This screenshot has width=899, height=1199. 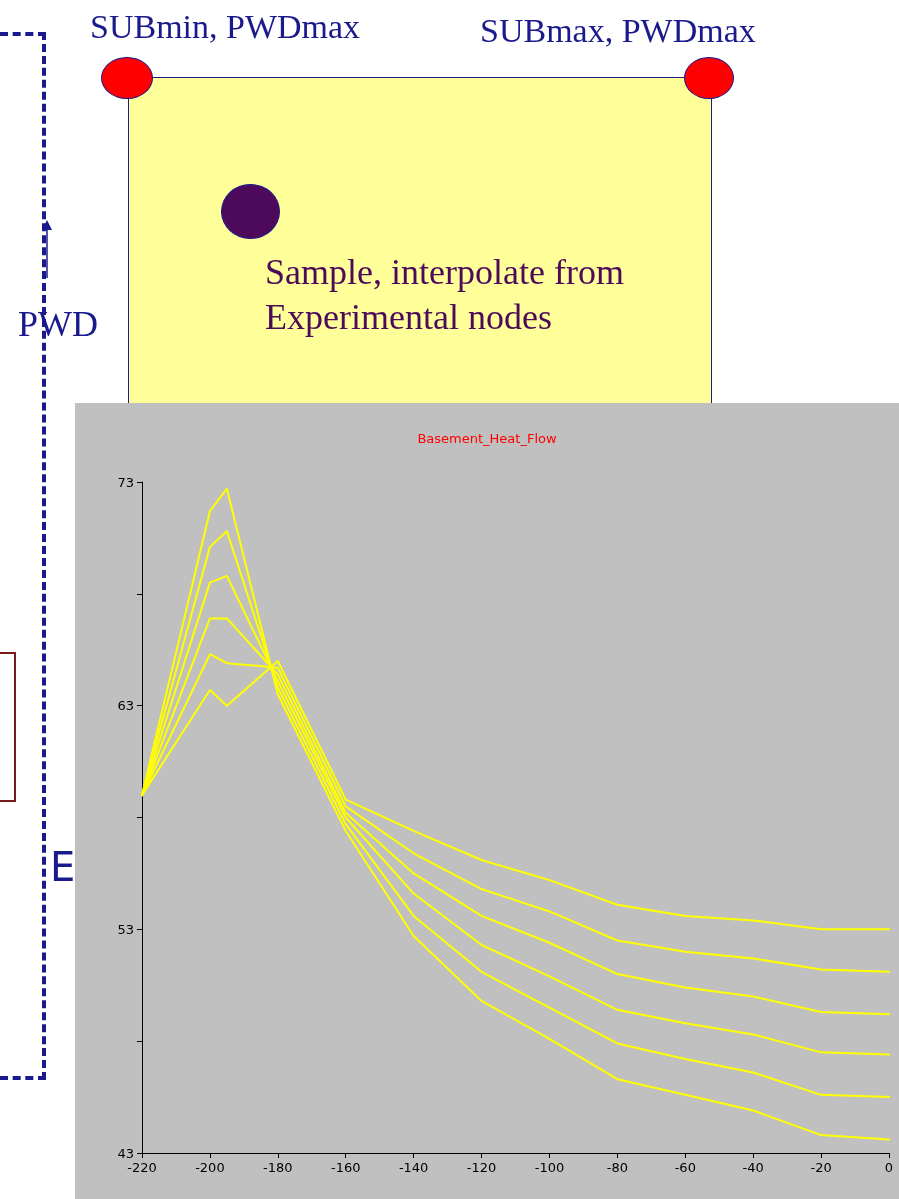 I want to click on x-tick-label: -180, so click(x=278, y=1167).